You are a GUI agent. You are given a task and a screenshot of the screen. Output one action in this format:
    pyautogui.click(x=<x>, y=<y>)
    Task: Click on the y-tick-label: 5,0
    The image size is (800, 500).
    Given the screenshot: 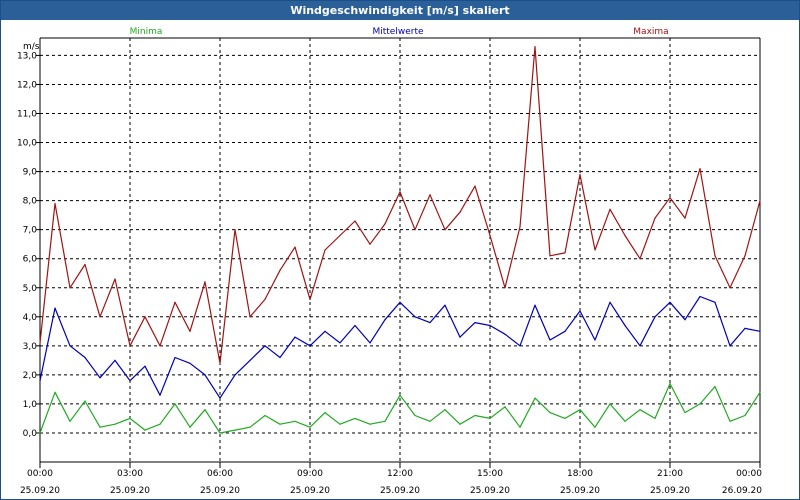 What is the action you would take?
    pyautogui.click(x=30, y=289)
    